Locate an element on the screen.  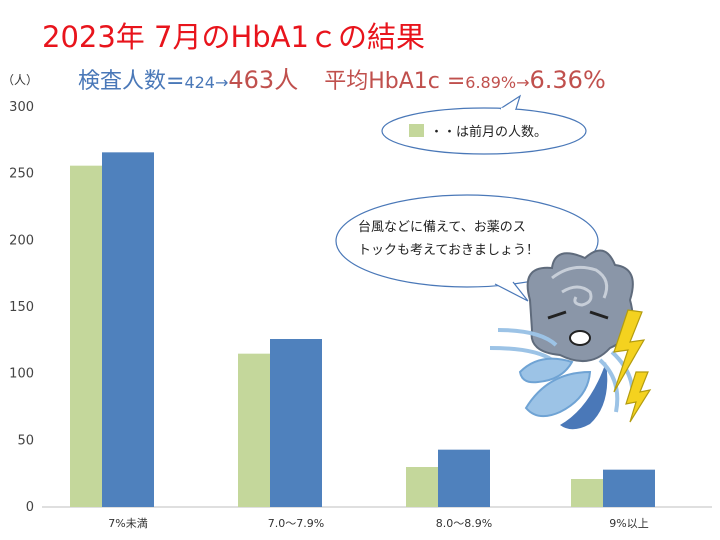
count-prev: 424 is located at coordinates (199, 82).